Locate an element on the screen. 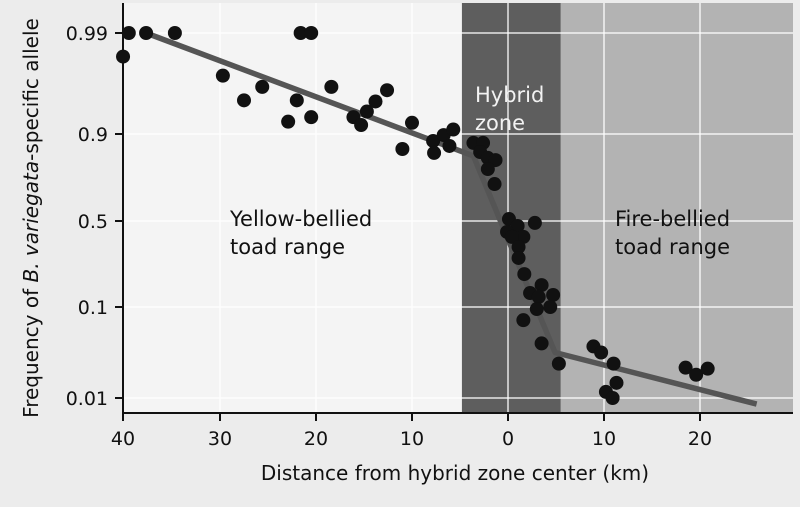  x-tick-label: 0 is located at coordinates (508, 439).